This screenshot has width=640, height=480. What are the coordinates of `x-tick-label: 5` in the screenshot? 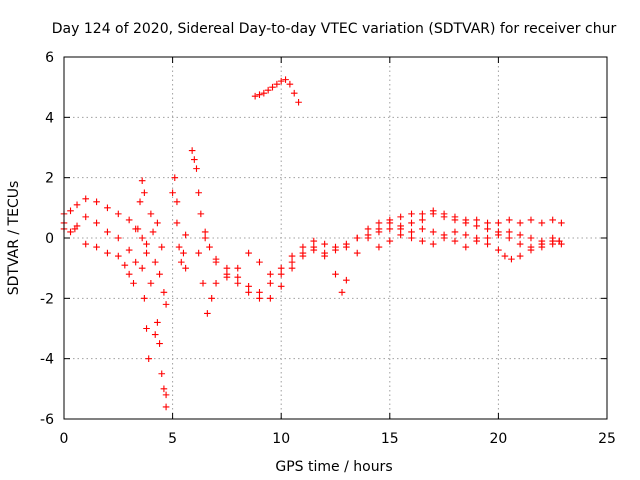 It's located at (172, 439).